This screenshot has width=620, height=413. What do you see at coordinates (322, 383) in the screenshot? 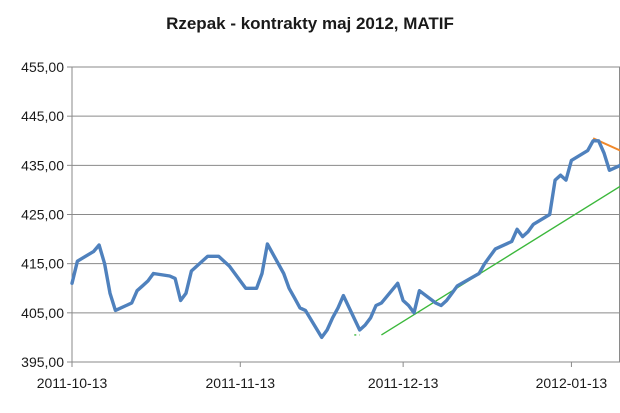
I see `x-axis-ticks: 2011-10-13 2011-11-13 2011-12-13 2012-01-13` at bounding box center [322, 383].